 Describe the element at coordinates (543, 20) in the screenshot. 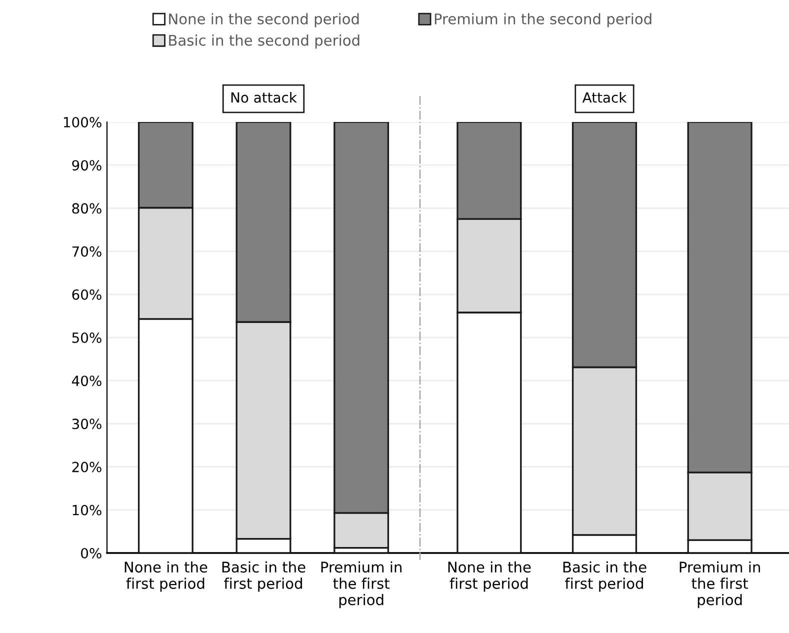

I see `legend-label: Premium in the second period` at that location.